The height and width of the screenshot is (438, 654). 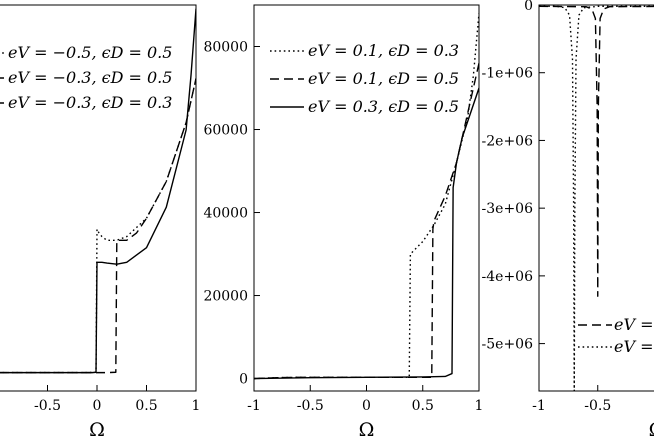 What do you see at coordinates (90, 77) in the screenshot?
I see `legend-label: eV = −0.3, ϵD = 0.5` at bounding box center [90, 77].